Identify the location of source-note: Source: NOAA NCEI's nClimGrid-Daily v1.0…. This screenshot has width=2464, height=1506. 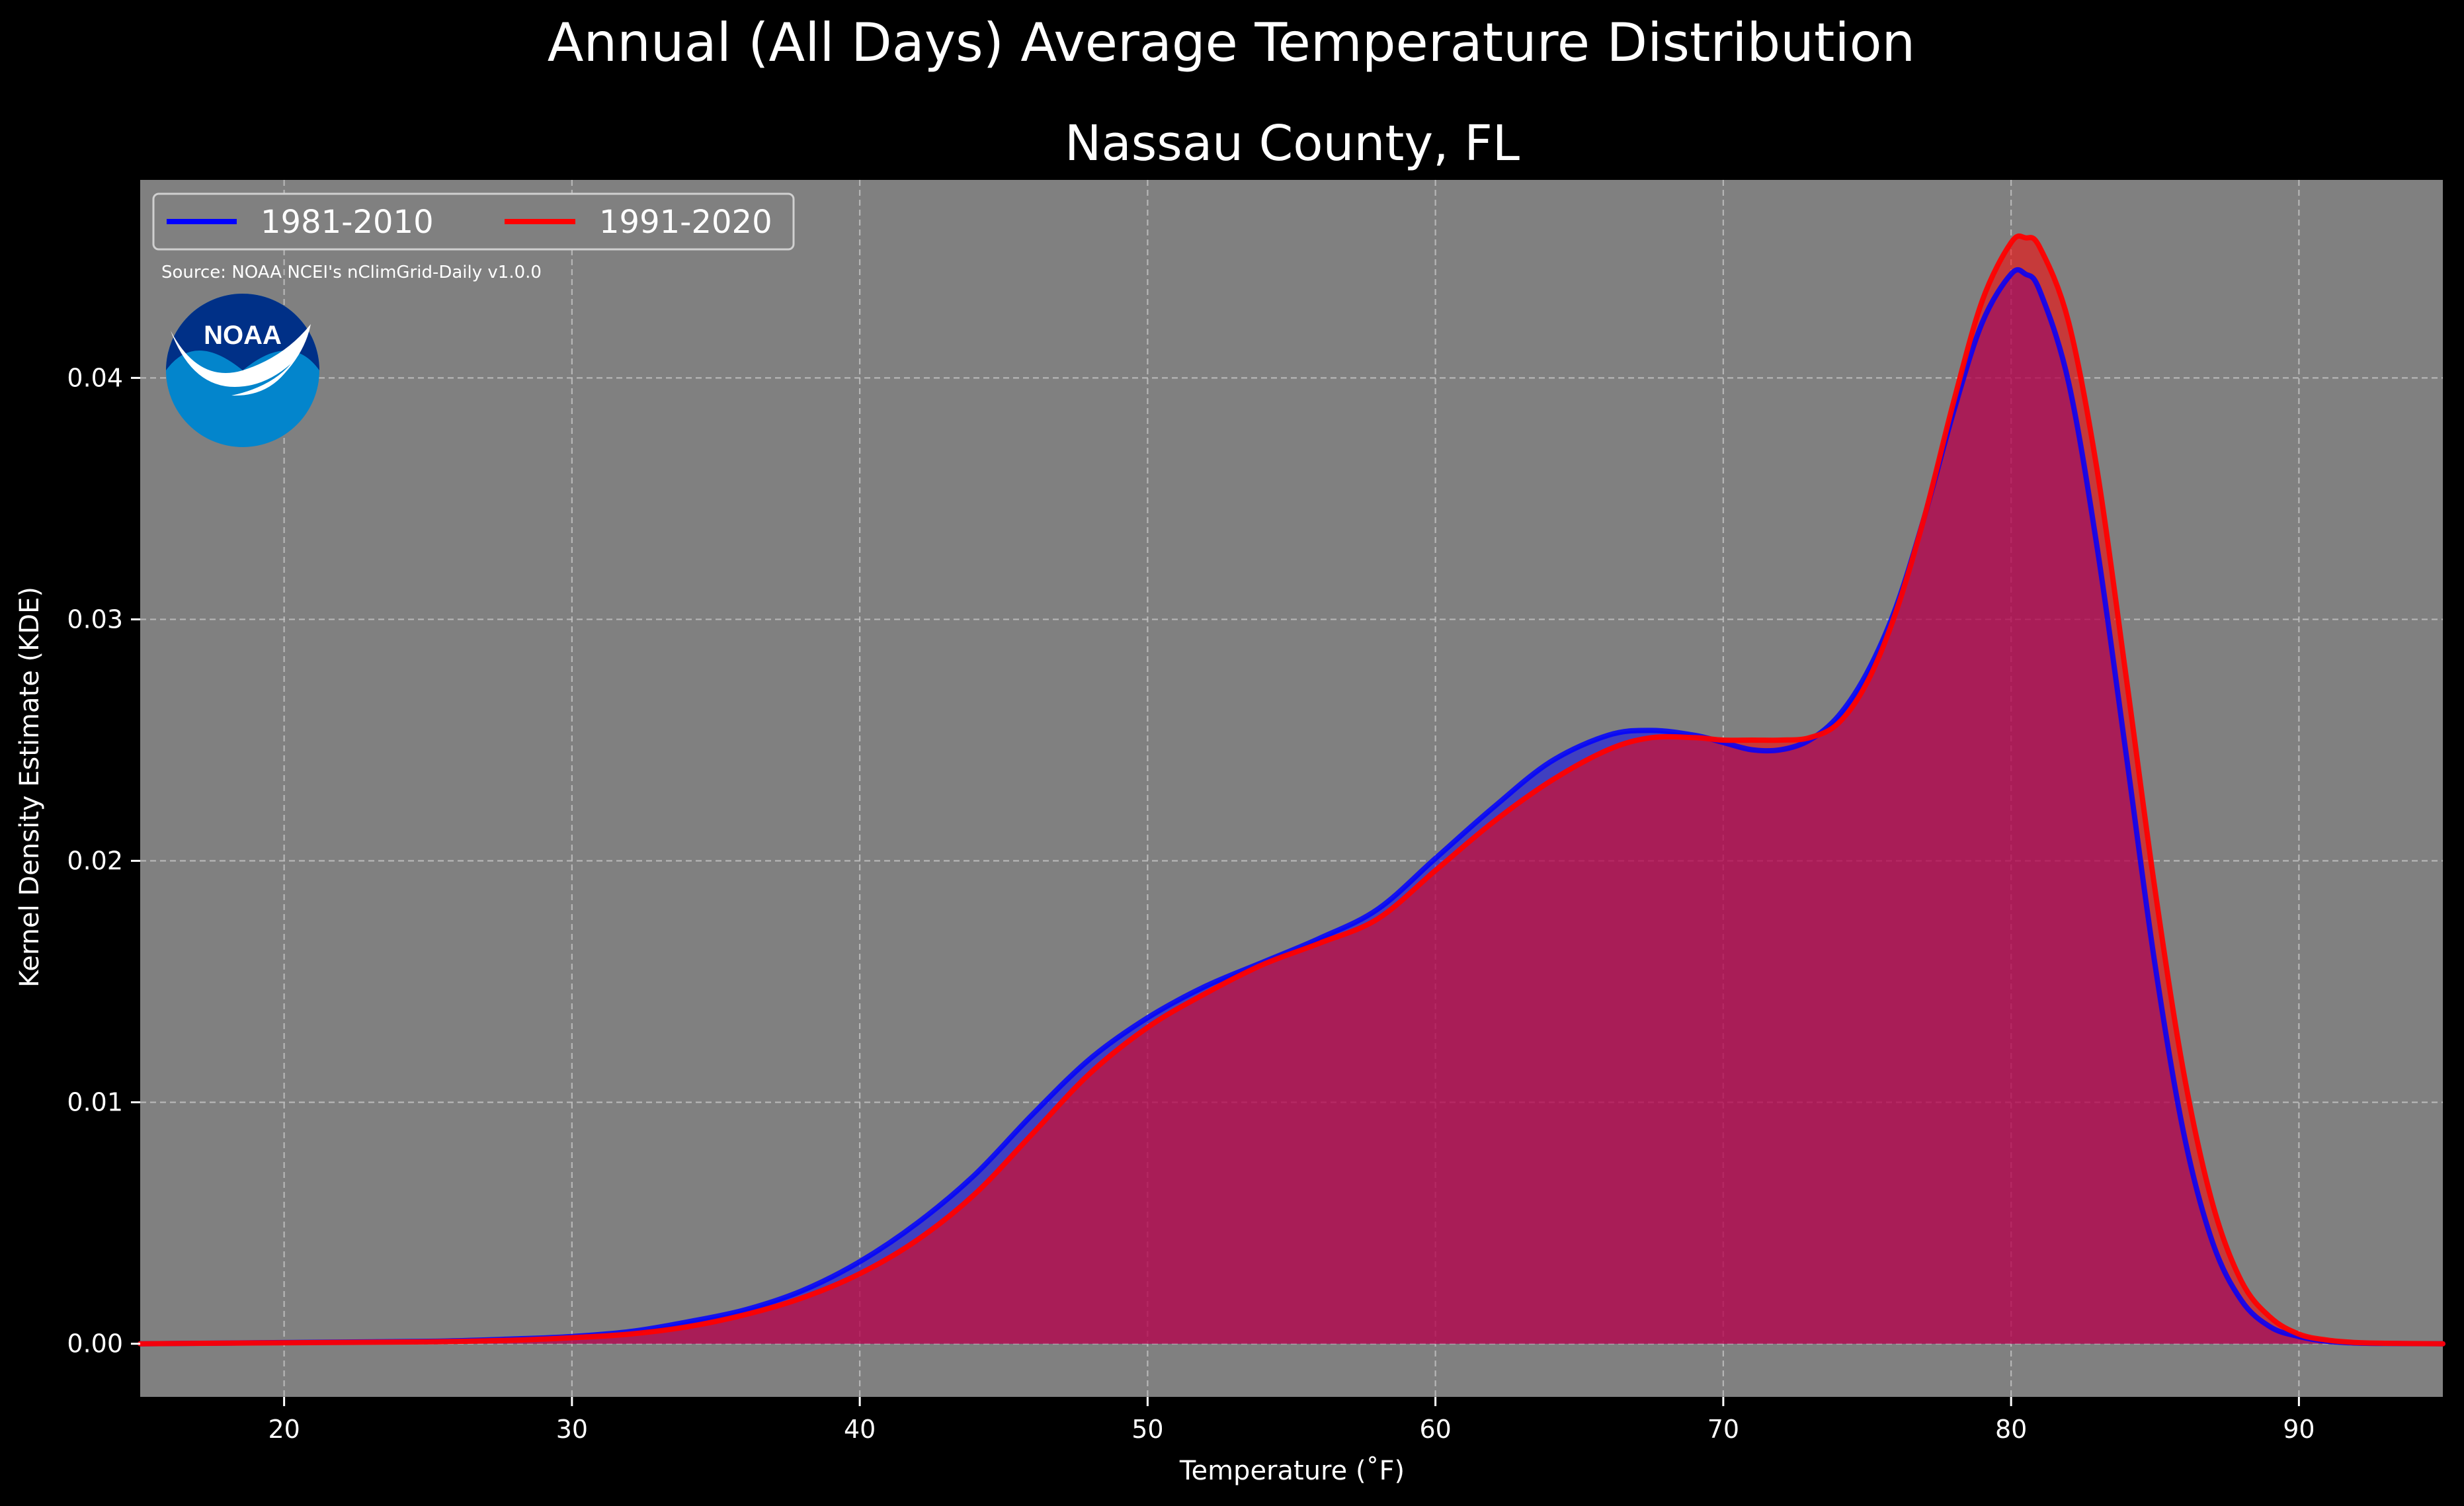
(352, 272).